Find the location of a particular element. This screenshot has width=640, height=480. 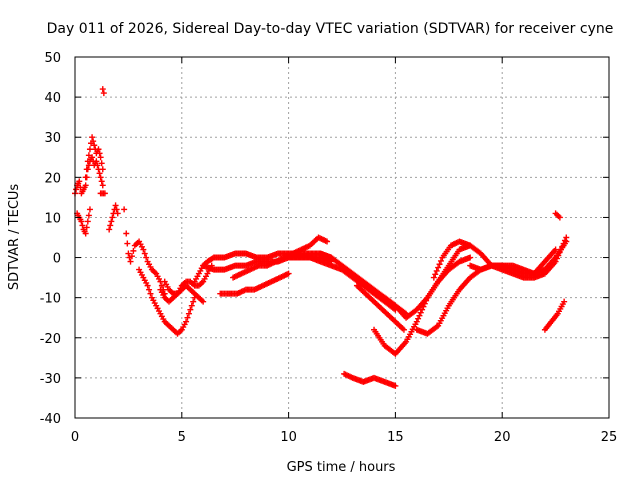

y-tick-label: 40 is located at coordinates (52, 98).